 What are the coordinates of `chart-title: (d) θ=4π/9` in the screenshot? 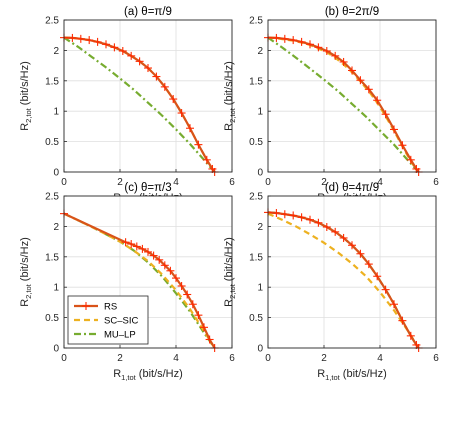 It's located at (352, 188).